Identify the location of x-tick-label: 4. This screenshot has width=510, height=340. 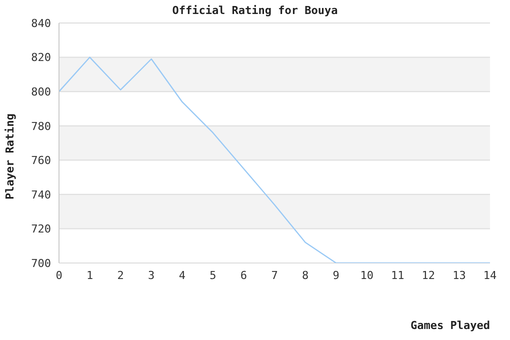
(182, 275).